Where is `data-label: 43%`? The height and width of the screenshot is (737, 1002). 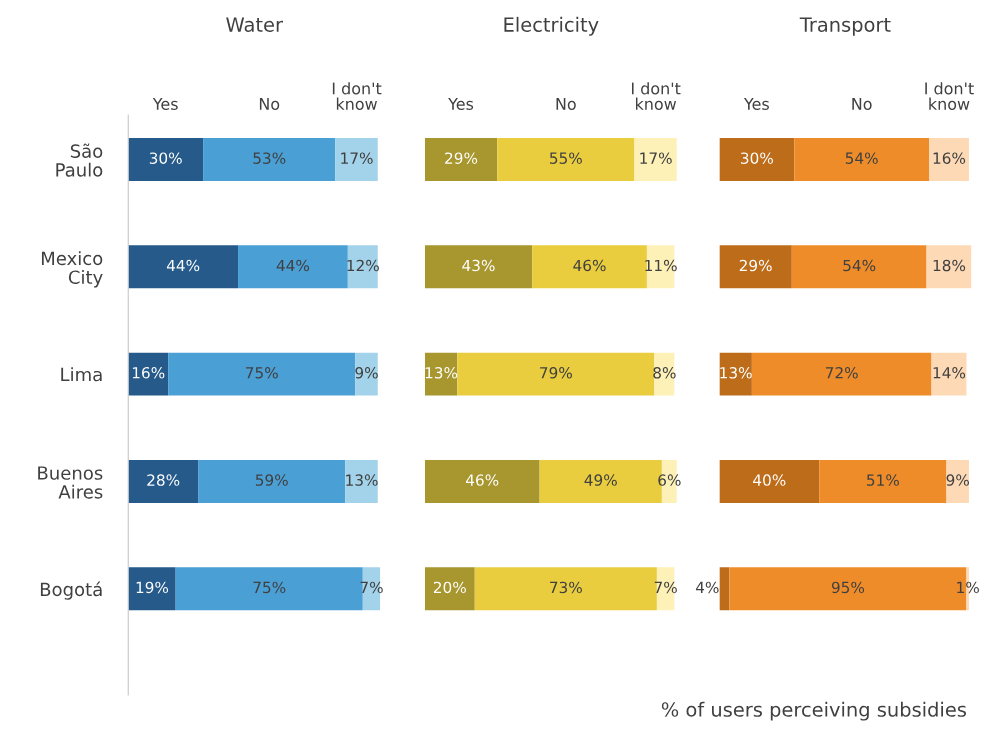 data-label: 43% is located at coordinates (478, 265).